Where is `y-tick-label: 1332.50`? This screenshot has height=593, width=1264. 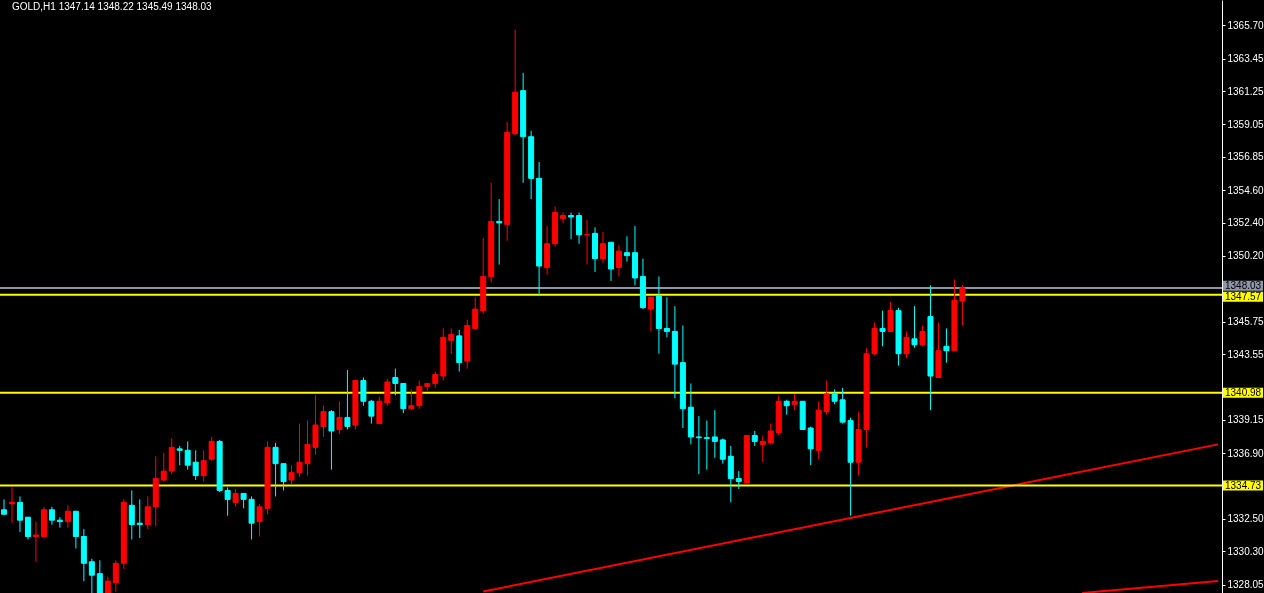 y-tick-label: 1332.50 is located at coordinates (1245, 519).